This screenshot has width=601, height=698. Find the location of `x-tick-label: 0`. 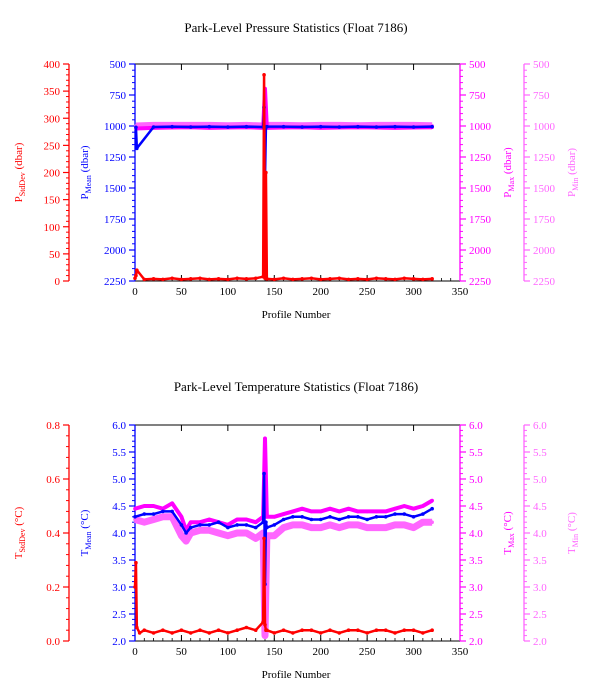

x-tick-label: 0 is located at coordinates (135, 652).